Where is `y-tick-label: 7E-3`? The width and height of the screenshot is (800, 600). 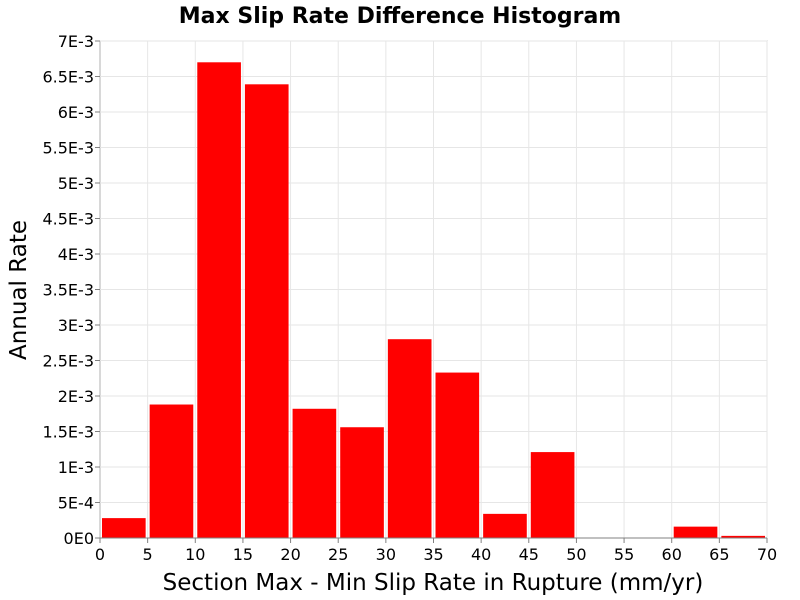
y-tick-label: 7E-3 is located at coordinates (76, 41).